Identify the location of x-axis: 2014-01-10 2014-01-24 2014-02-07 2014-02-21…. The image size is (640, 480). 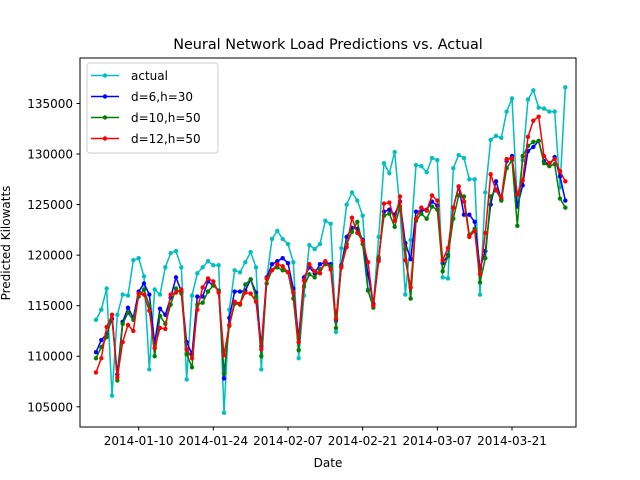
(325, 437).